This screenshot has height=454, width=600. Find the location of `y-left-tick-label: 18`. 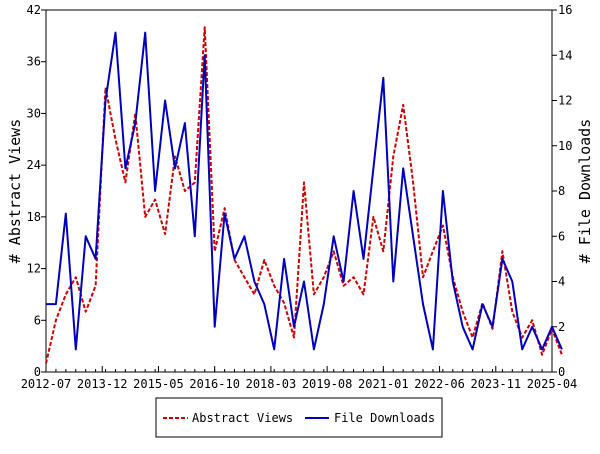

y-left-tick-label: 18 is located at coordinates (34, 217).